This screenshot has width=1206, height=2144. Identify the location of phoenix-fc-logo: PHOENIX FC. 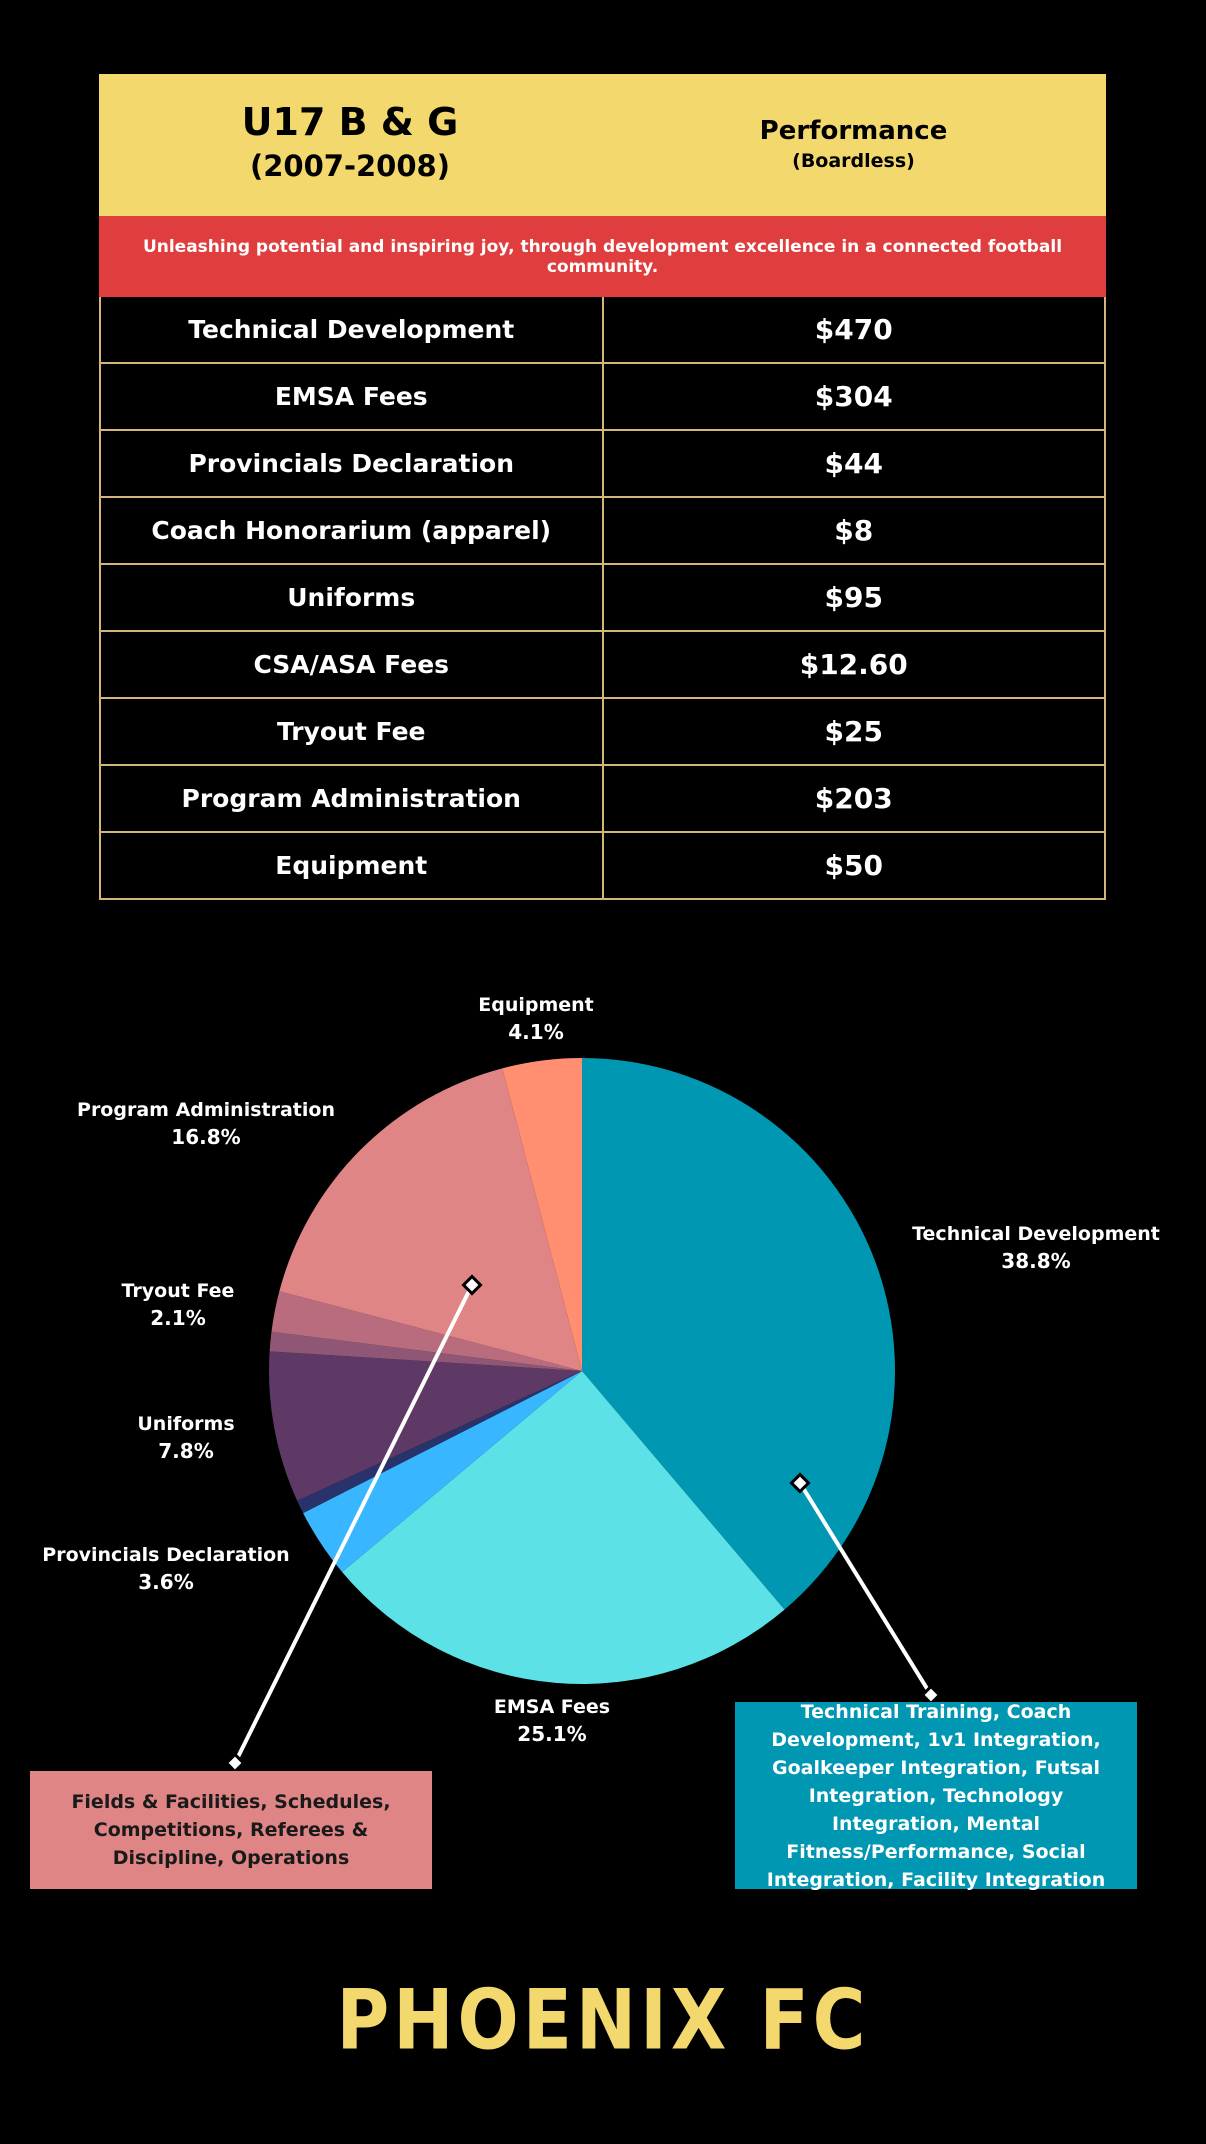
(603, 2020).